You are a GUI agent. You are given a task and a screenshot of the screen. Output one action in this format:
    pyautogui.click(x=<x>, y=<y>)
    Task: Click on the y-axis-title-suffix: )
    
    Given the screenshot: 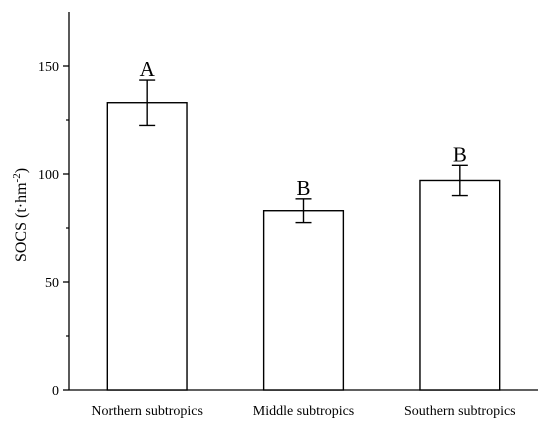 What is the action you would take?
    pyautogui.click(x=21, y=170)
    